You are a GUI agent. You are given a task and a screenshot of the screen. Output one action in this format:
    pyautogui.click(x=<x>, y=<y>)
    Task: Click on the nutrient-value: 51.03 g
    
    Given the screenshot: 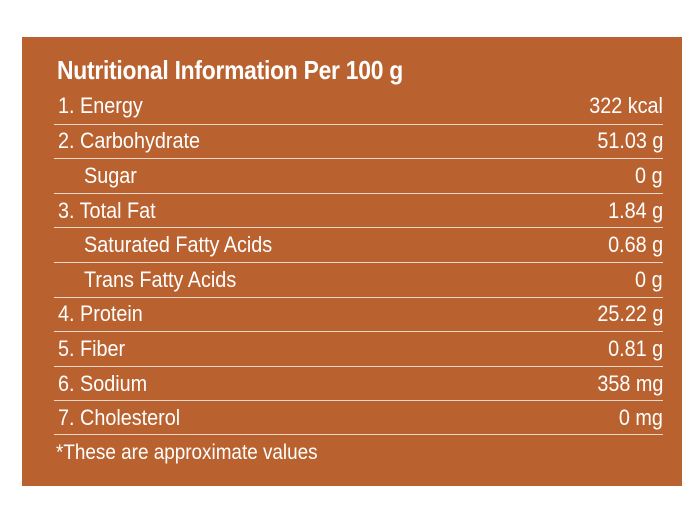 What is the action you would take?
    pyautogui.click(x=629, y=141)
    